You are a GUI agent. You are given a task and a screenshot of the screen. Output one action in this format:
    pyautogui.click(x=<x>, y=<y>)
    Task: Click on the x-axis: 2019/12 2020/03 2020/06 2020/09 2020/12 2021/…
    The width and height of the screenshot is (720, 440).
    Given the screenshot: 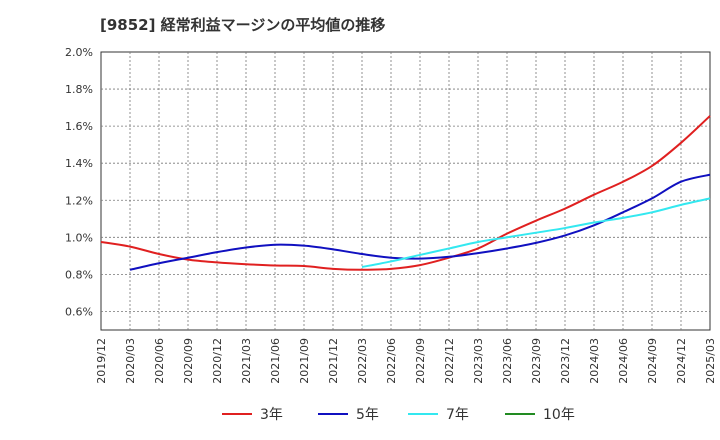 What is the action you would take?
    pyautogui.click(x=406, y=361)
    